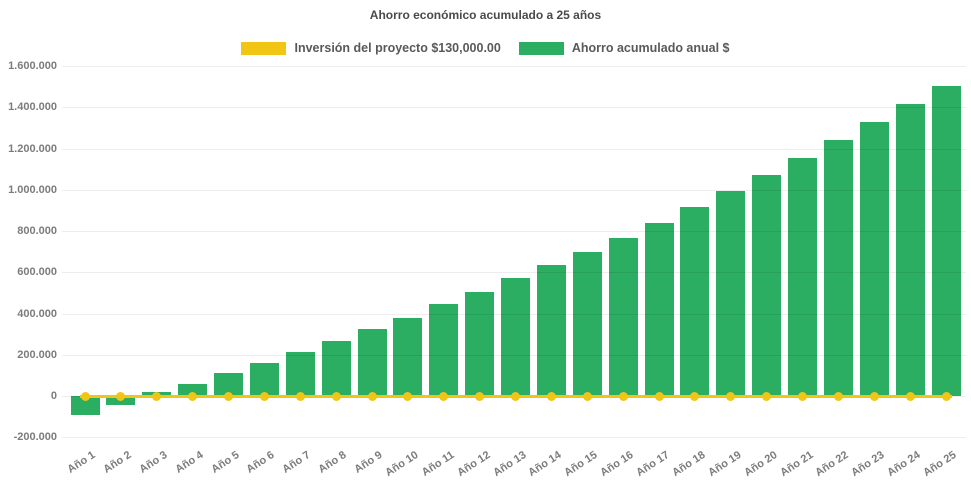 The width and height of the screenshot is (971, 485). What do you see at coordinates (37, 231) in the screenshot?
I see `y-tick-label: 800.000` at bounding box center [37, 231].